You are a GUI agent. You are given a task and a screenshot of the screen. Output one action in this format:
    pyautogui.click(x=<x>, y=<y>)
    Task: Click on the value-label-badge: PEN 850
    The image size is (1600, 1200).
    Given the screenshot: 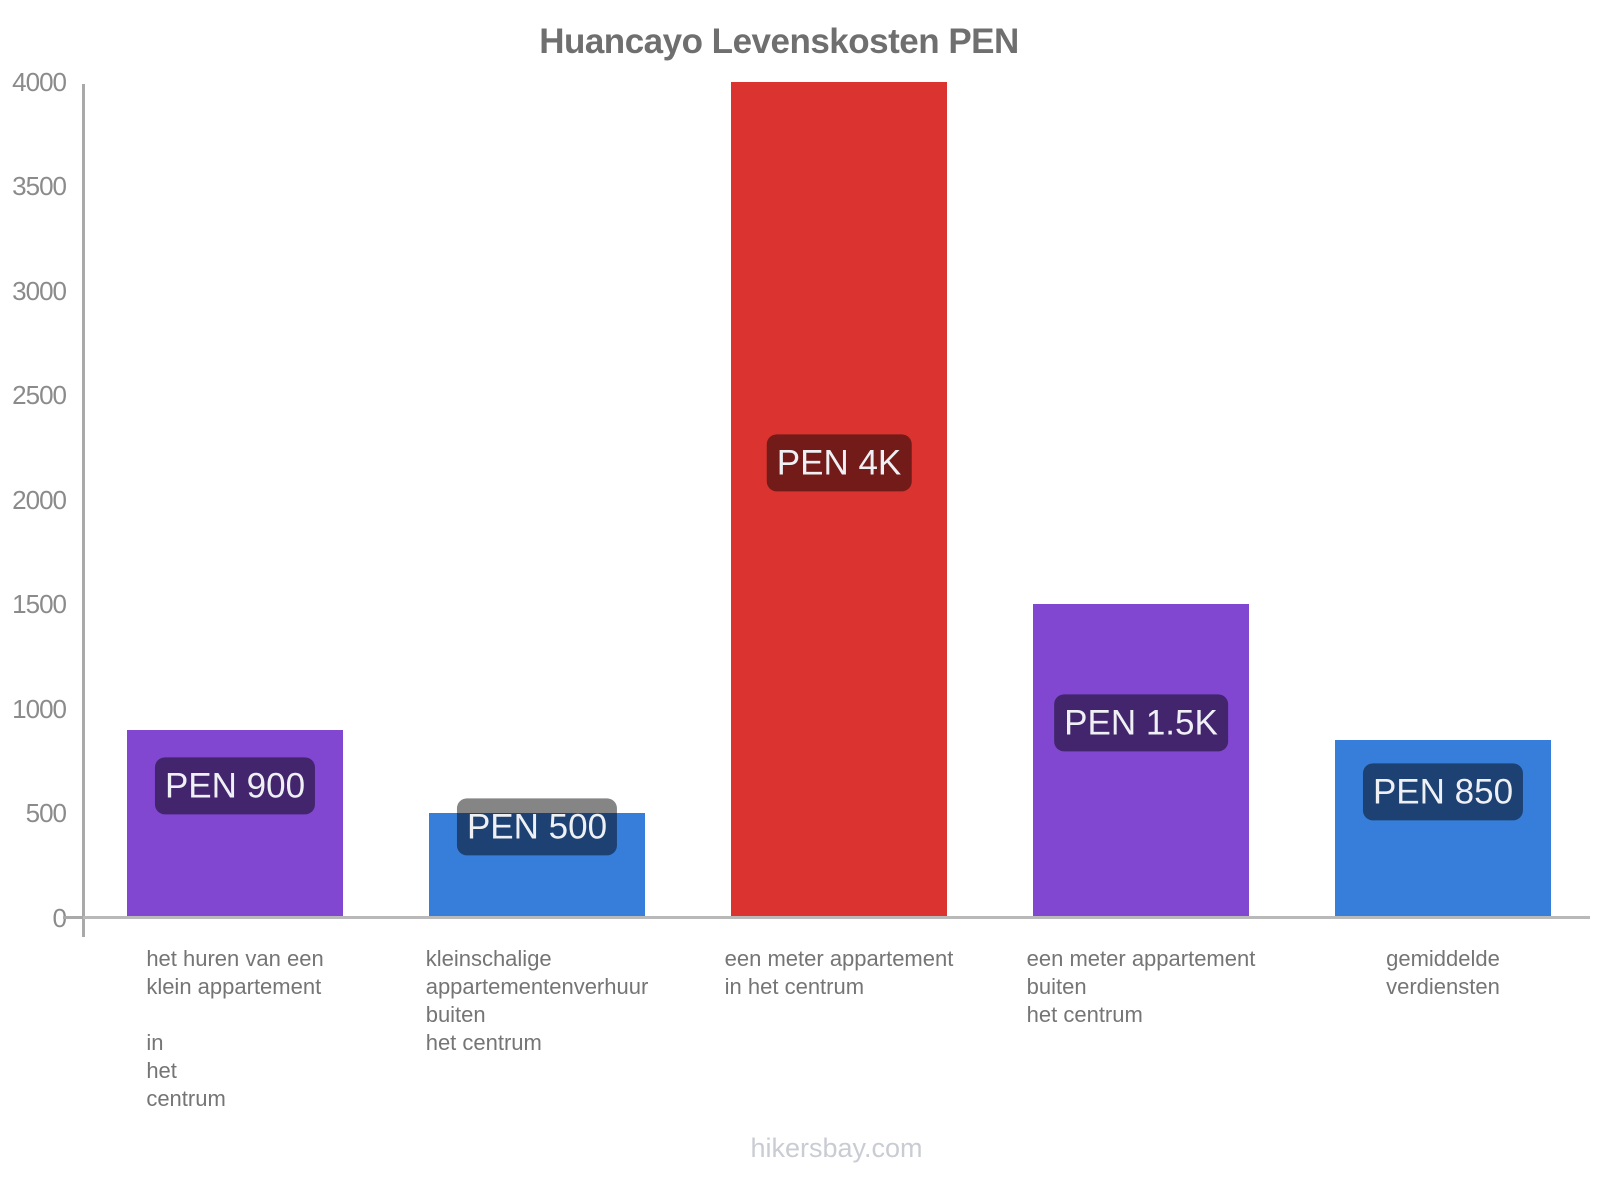 What is the action you would take?
    pyautogui.click(x=1443, y=792)
    